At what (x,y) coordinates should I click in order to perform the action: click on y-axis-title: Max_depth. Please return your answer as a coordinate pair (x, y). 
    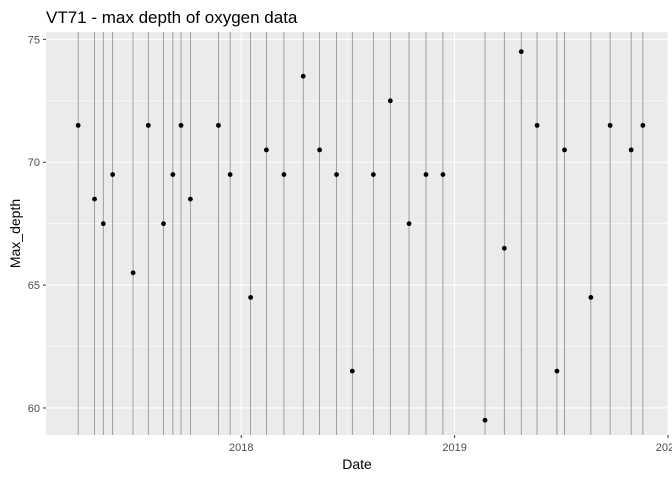
    Looking at the image, I should click on (15, 233).